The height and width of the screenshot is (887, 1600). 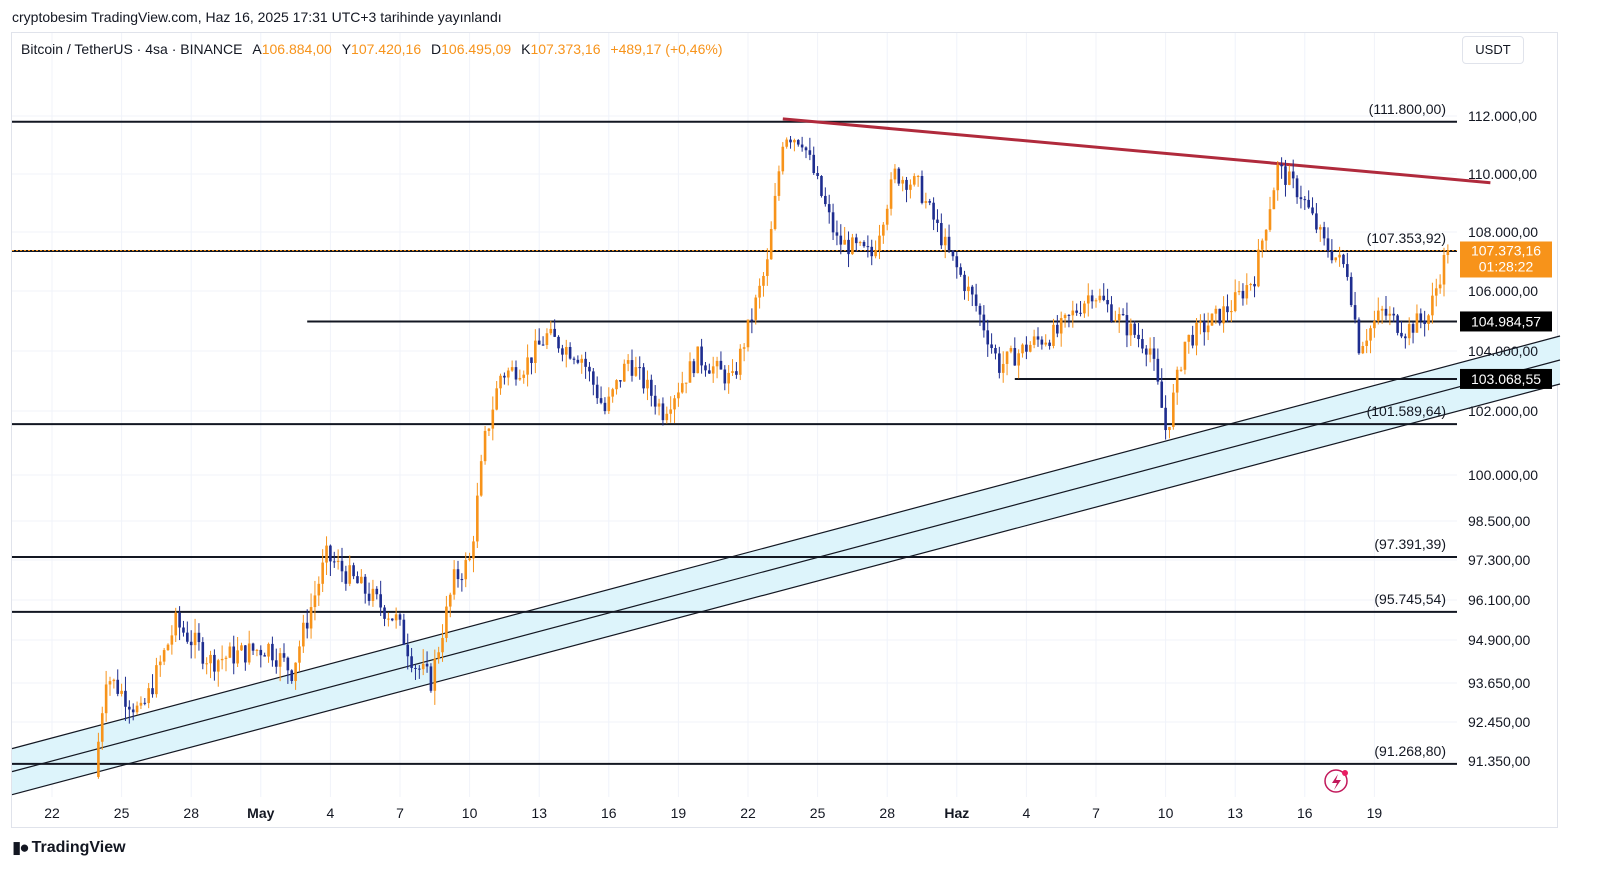 What do you see at coordinates (122, 813) in the screenshot?
I see `x-tick-label: 25` at bounding box center [122, 813].